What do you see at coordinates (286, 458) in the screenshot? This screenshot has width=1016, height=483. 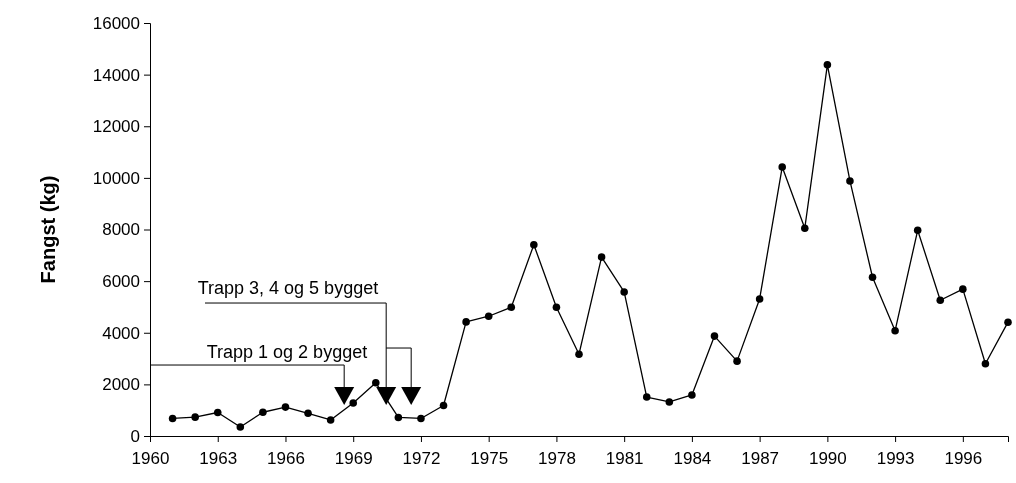 I see `x-tick-label: 1966` at bounding box center [286, 458].